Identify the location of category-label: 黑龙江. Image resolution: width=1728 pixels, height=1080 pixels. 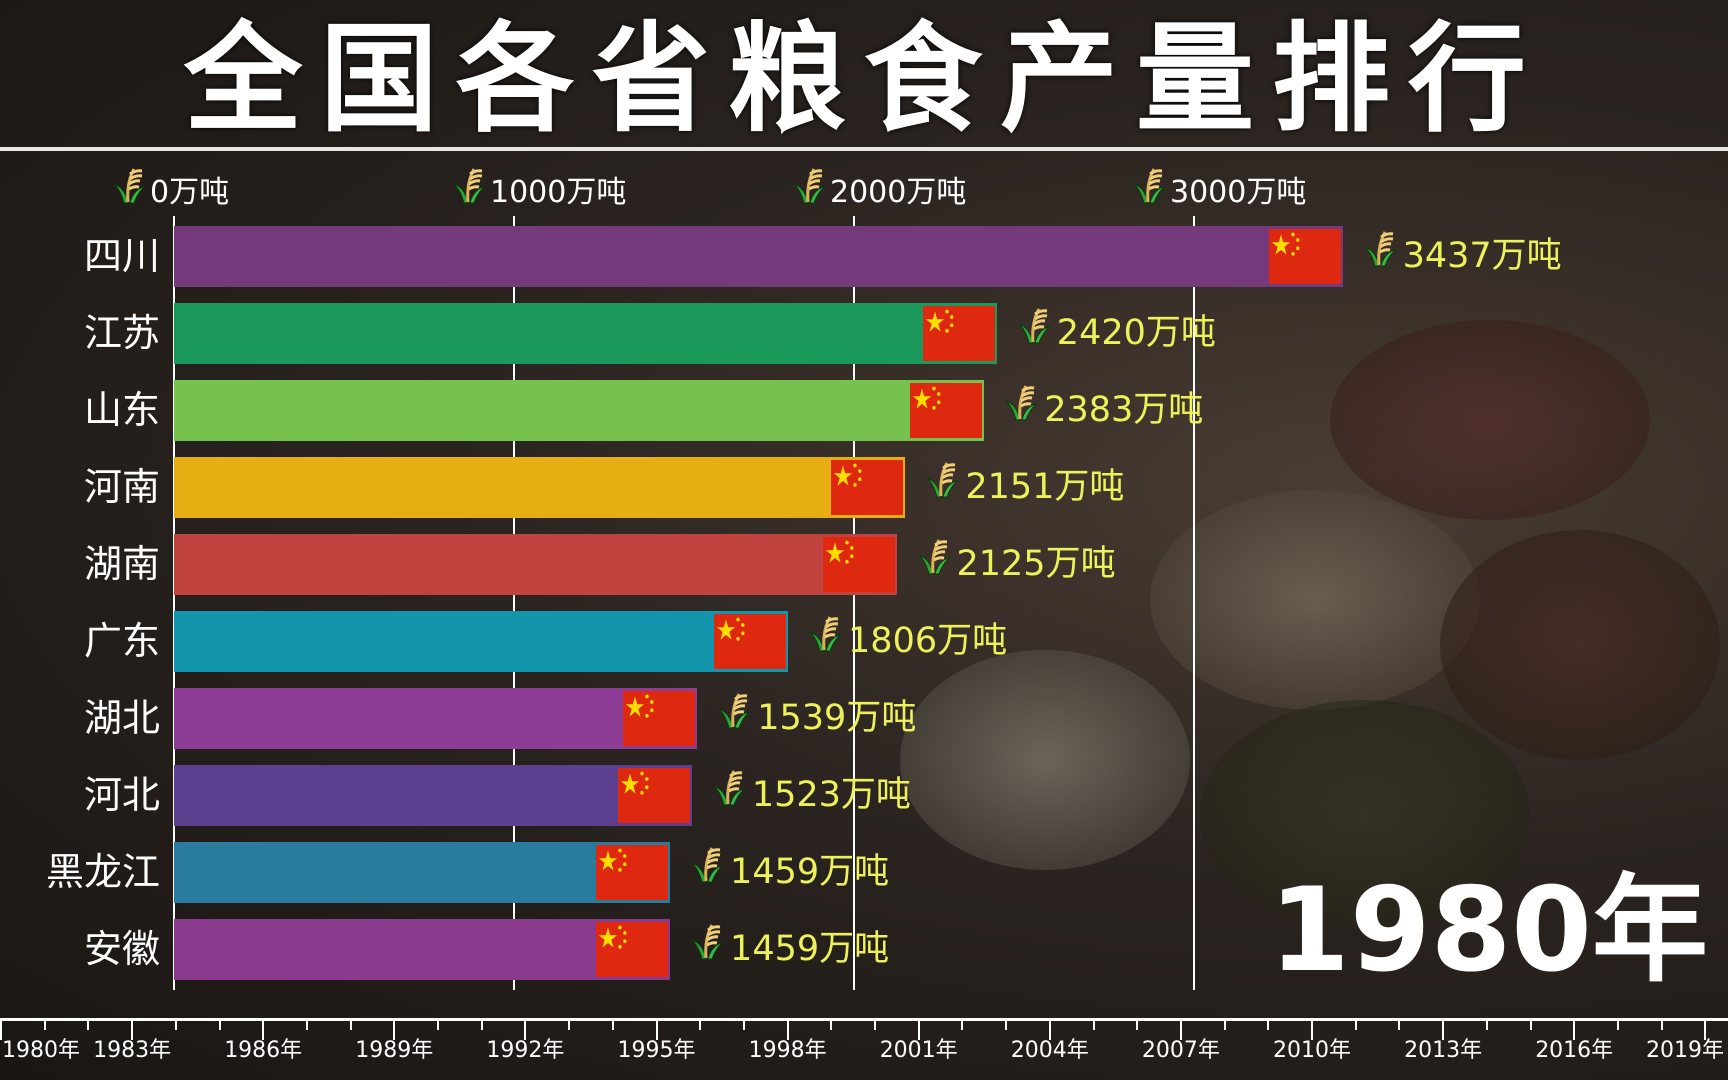
(102, 872).